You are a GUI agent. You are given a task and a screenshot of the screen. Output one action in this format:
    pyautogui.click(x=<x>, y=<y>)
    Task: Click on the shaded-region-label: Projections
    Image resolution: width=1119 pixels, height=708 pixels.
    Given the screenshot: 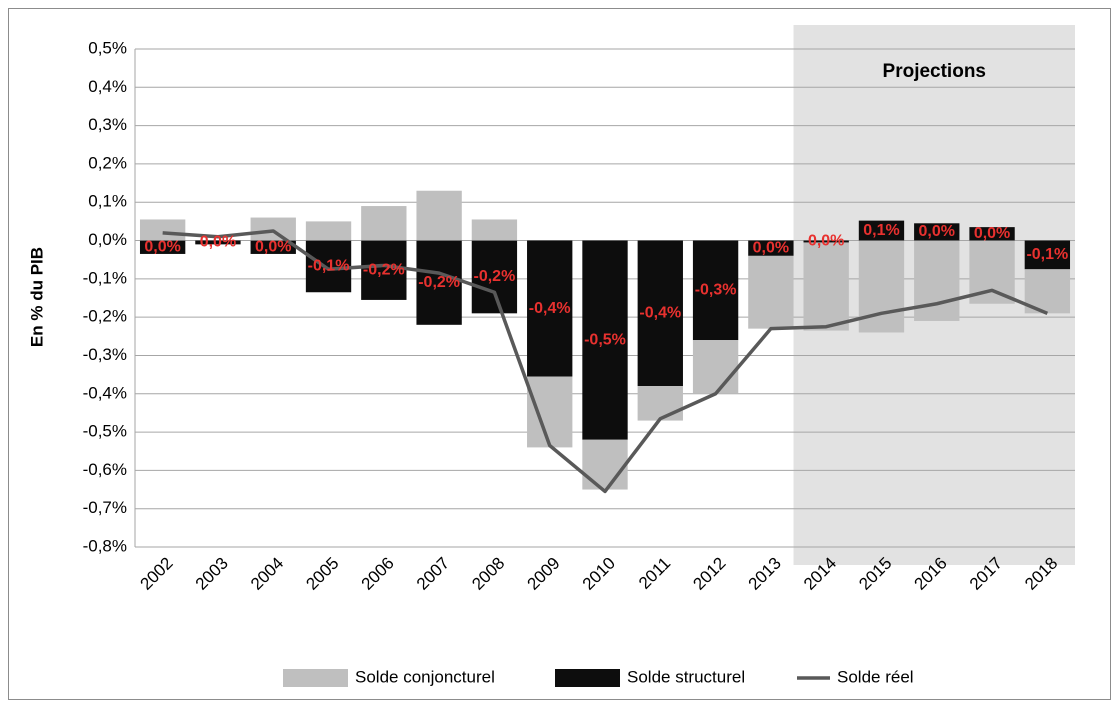 What is the action you would take?
    pyautogui.click(x=934, y=71)
    